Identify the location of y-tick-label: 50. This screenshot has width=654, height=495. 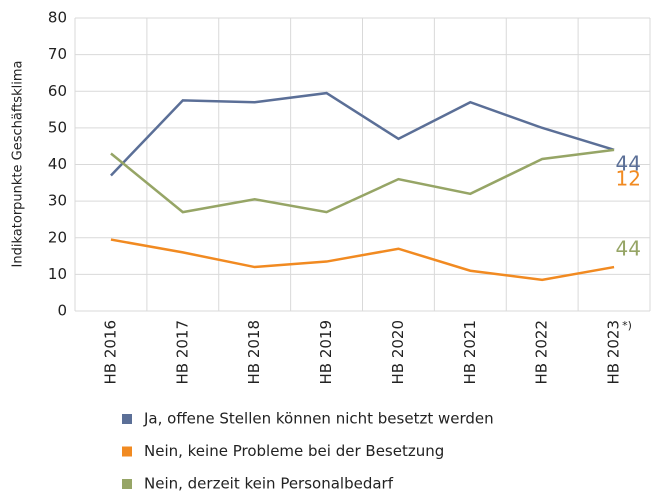
(57, 127).